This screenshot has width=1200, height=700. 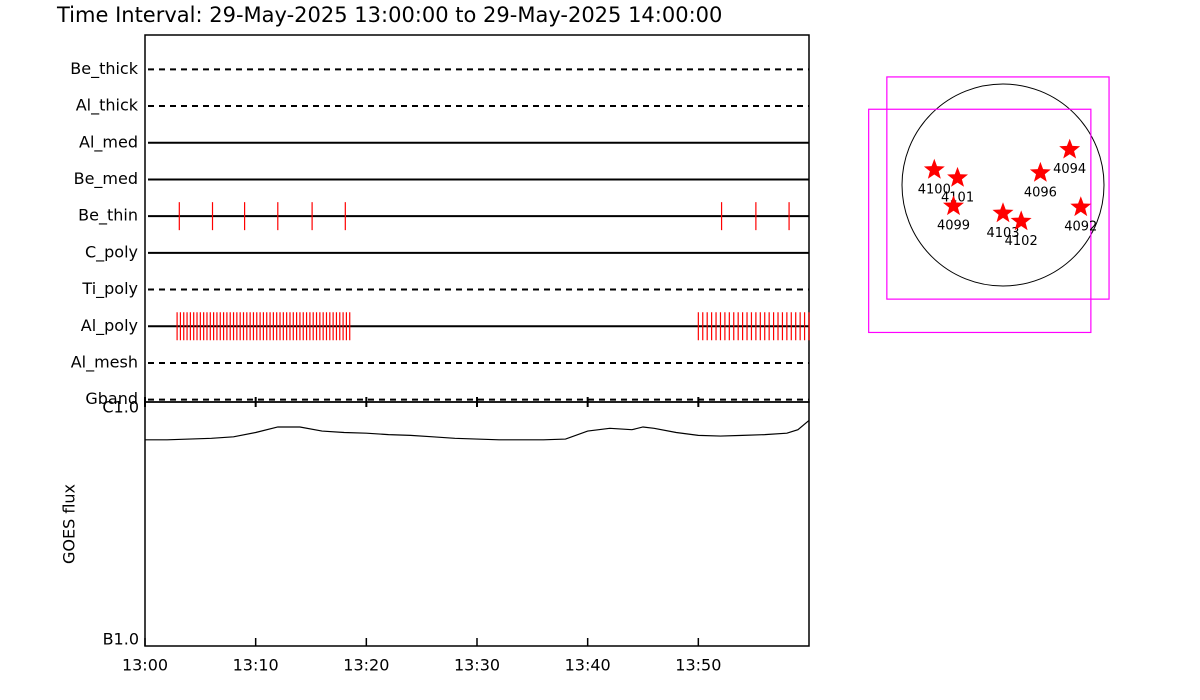 I want to click on region-label: 4100, so click(x=934, y=189).